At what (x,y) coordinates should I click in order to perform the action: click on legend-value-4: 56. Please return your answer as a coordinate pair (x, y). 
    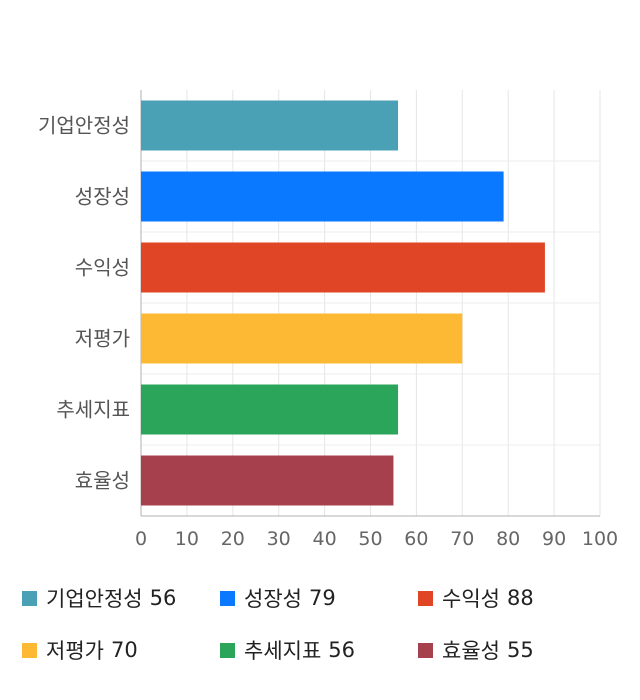
    Looking at the image, I should click on (342, 650).